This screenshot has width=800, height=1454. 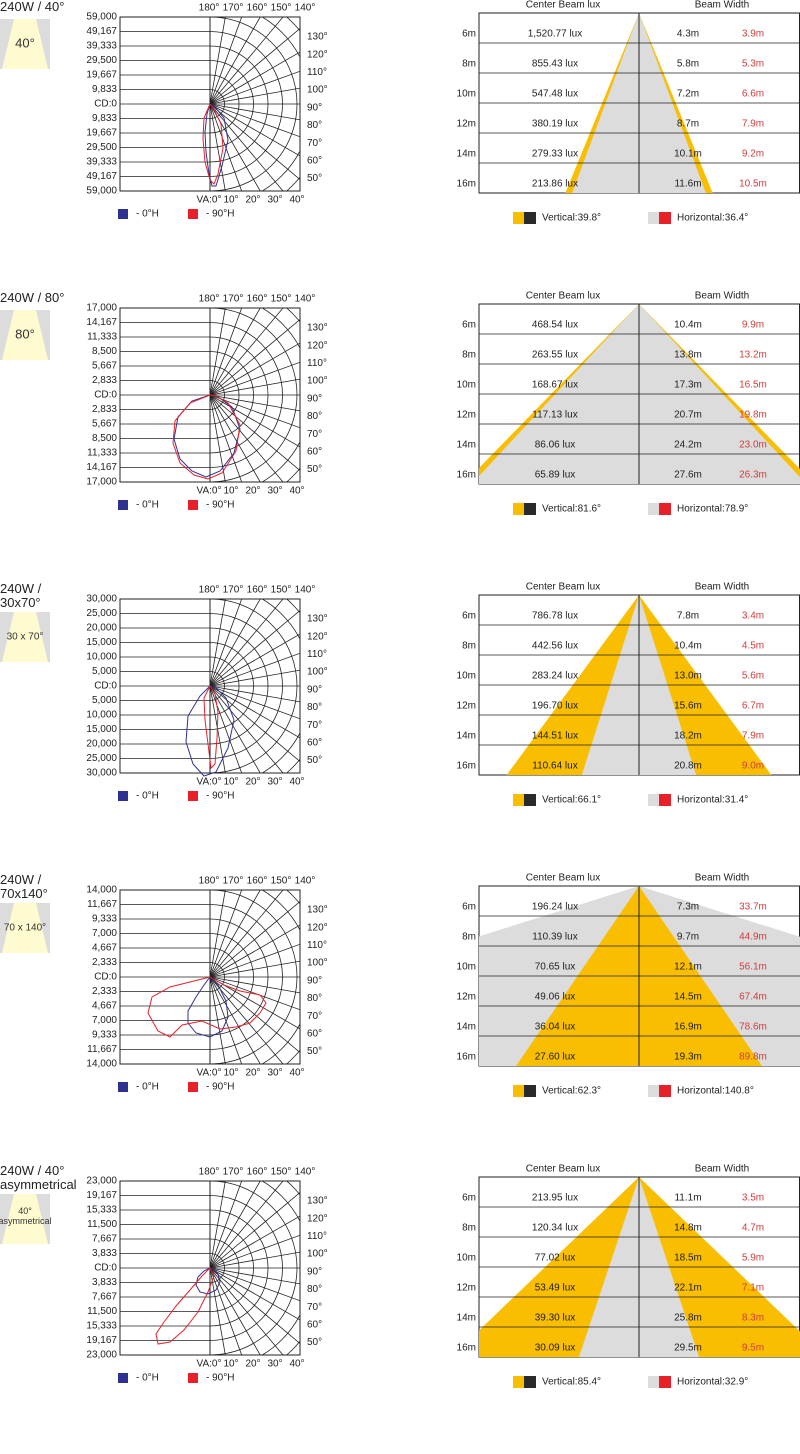 I want to click on polar-right-label: 110°, so click(x=317, y=1236).